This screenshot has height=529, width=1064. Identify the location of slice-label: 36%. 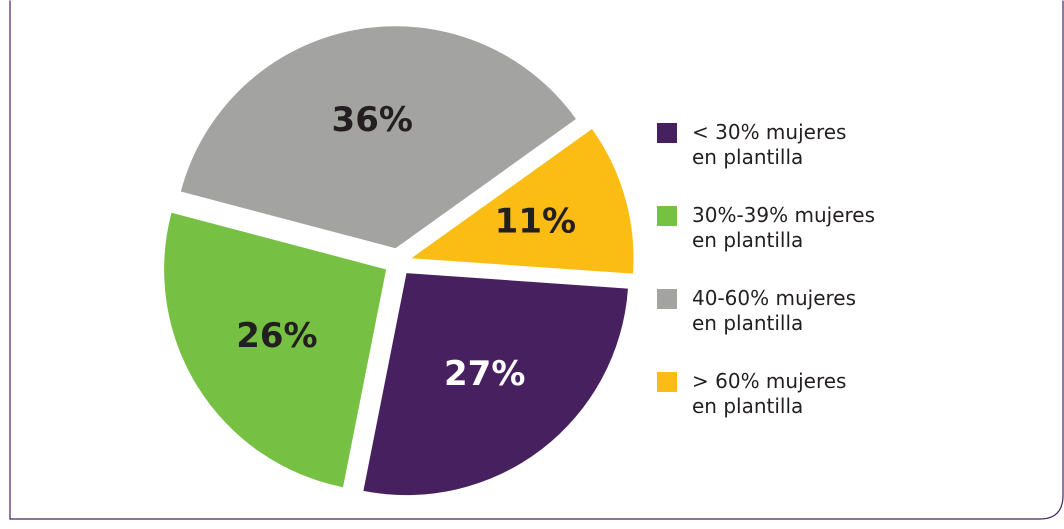
(372, 120).